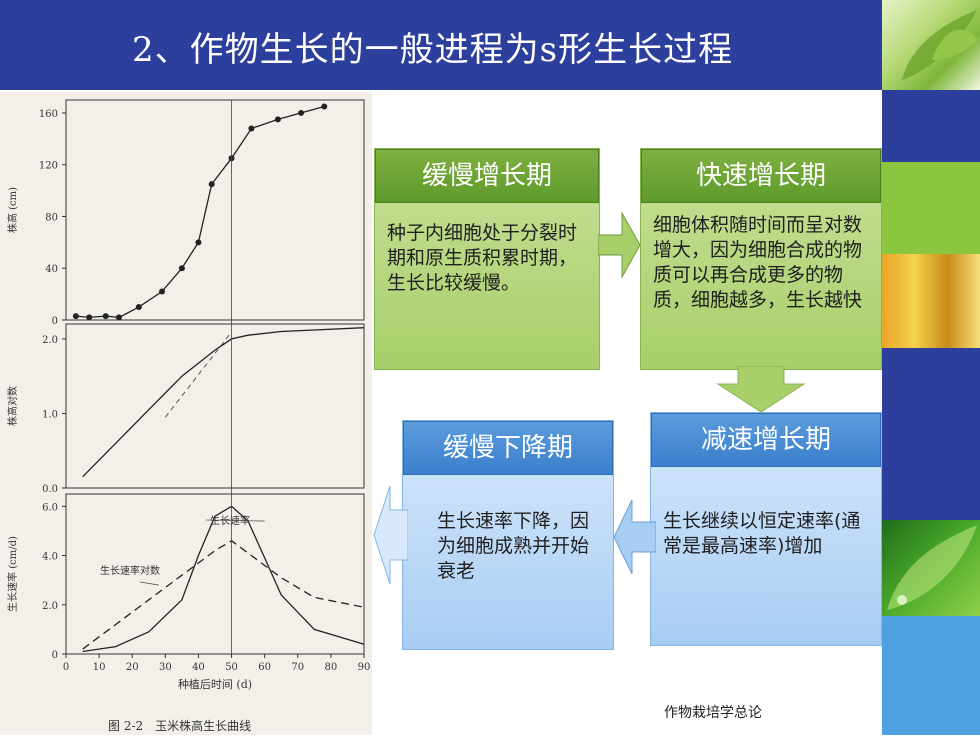 This screenshot has width=980, height=739. I want to click on arrow-right-icon, so click(619, 245).